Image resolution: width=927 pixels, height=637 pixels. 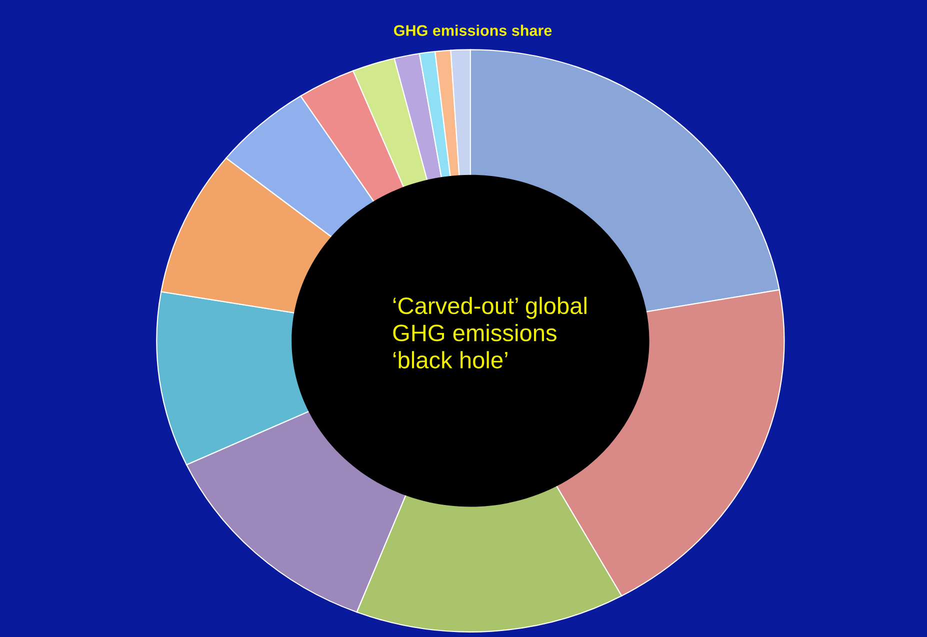 What do you see at coordinates (489, 332) in the screenshot?
I see `text: ‘Carved-out’ global GHG emissions ‘black hole’` at bounding box center [489, 332].